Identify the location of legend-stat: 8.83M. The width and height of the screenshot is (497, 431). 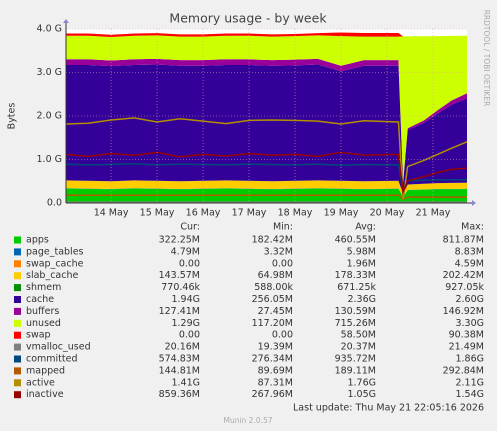
(469, 251).